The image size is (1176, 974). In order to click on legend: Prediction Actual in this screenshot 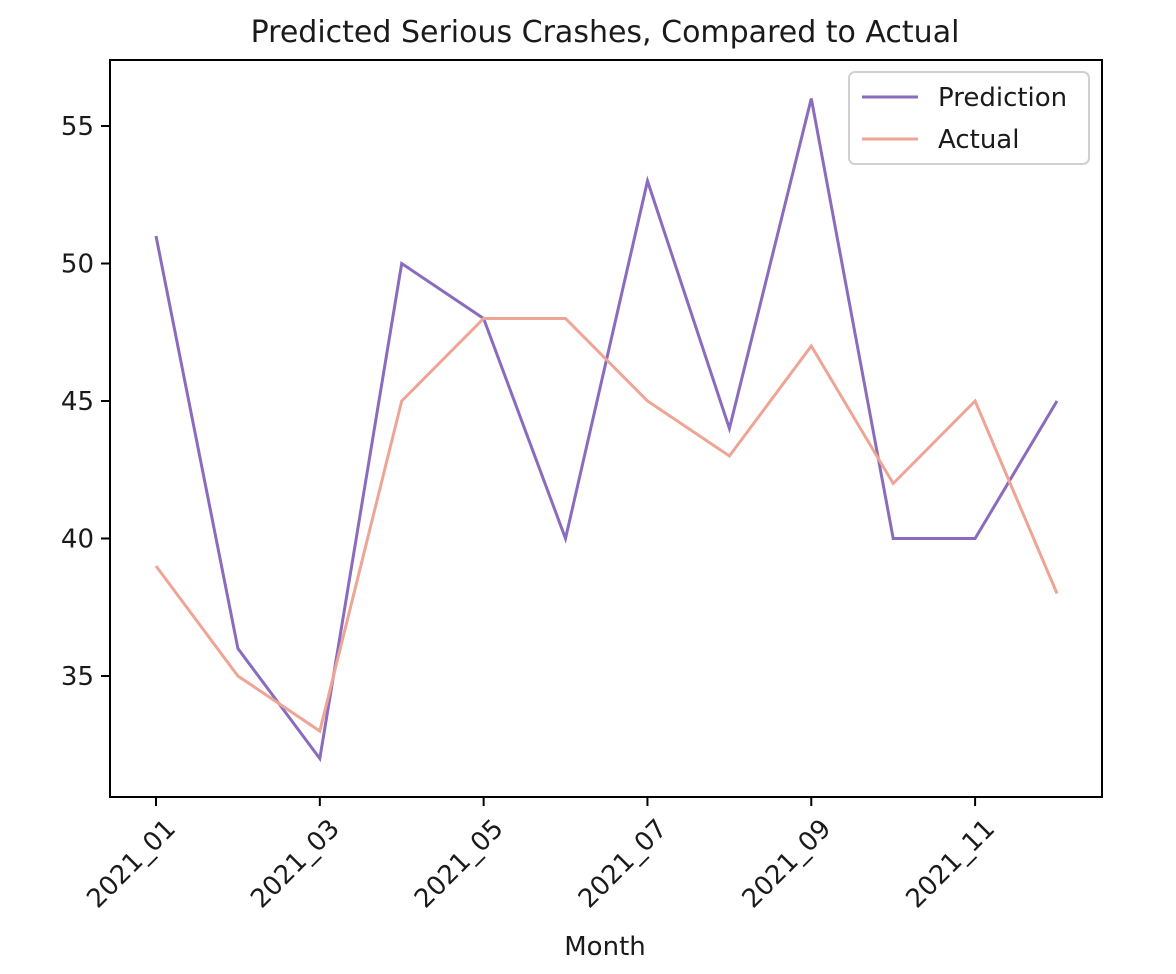, I will do `click(969, 118)`.